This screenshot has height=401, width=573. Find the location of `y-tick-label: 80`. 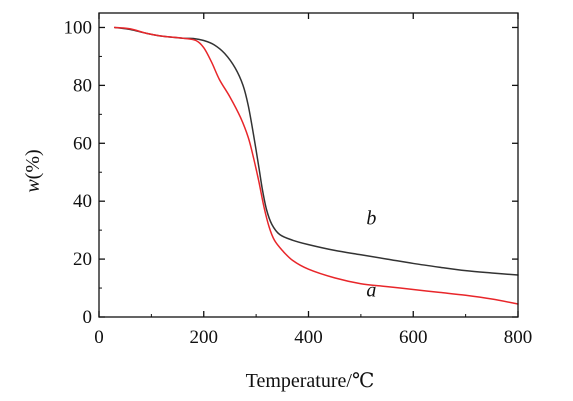

y-tick-label: 80 is located at coordinates (82, 85).